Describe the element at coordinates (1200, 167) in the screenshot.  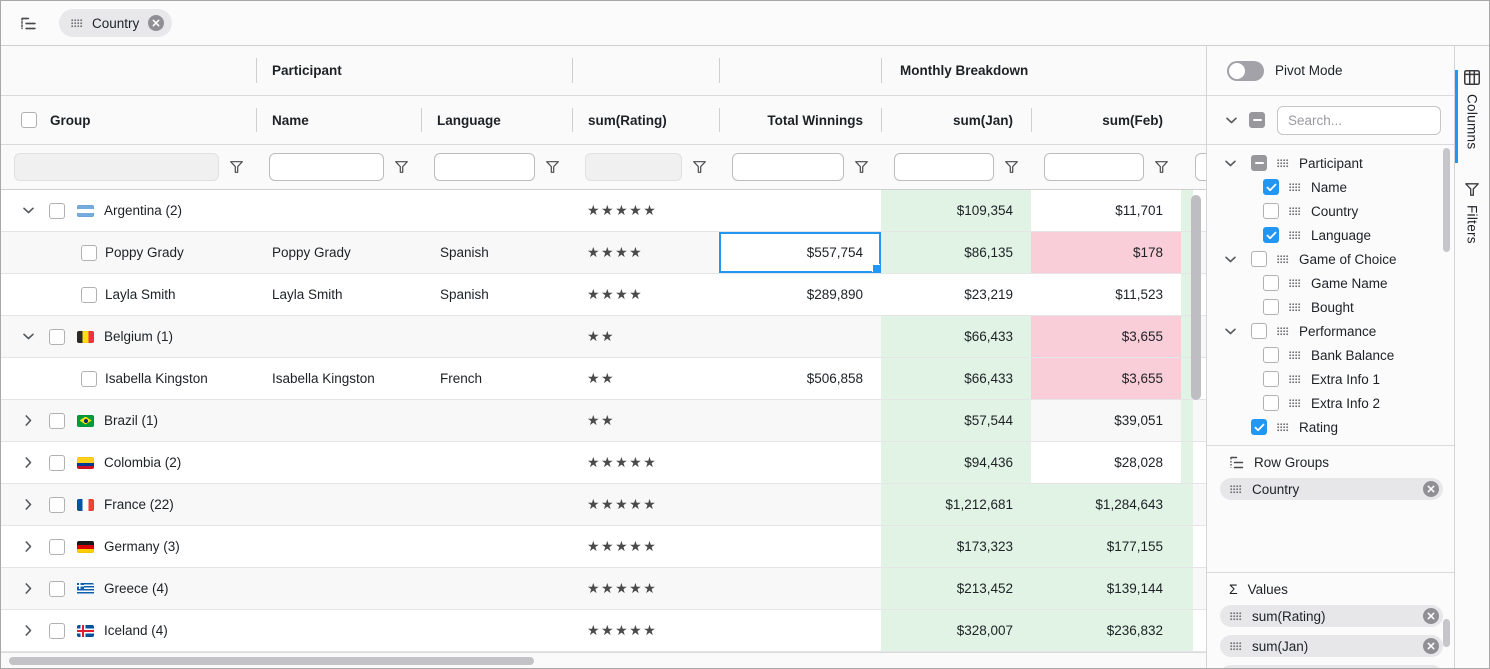
I see `next-column-filter-input` at that location.